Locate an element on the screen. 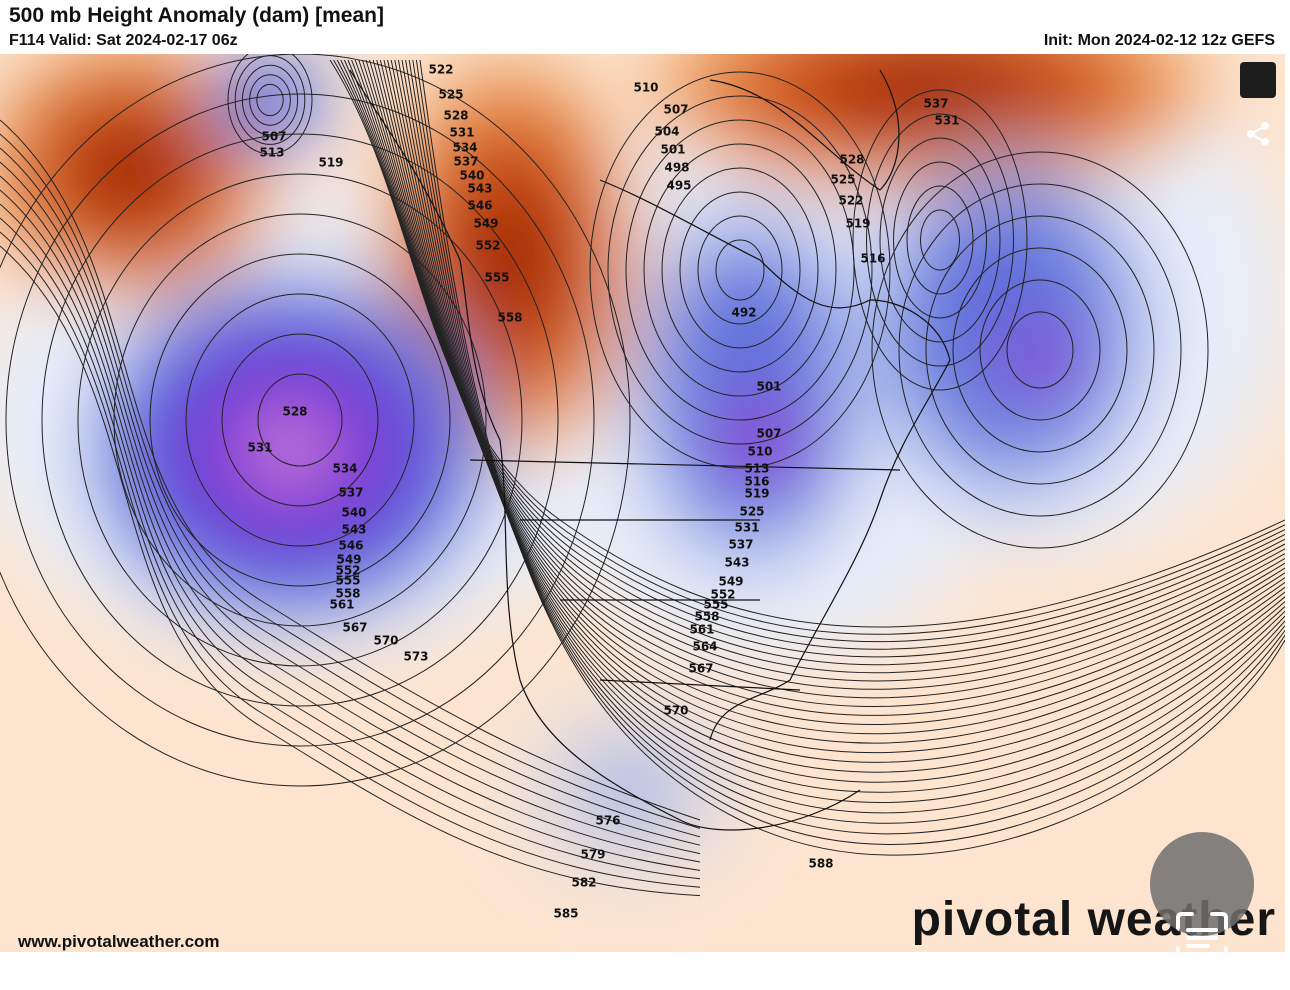 The image size is (1290, 990). contour-label: 582 is located at coordinates (583, 883).